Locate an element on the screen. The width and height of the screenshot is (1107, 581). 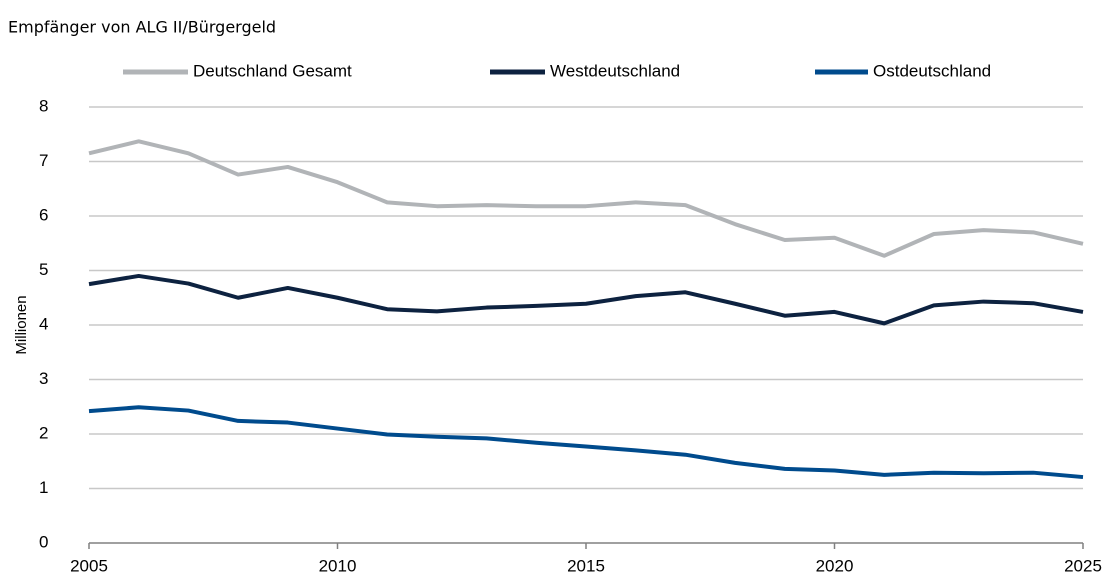
x-tick-label: 2015 is located at coordinates (586, 565).